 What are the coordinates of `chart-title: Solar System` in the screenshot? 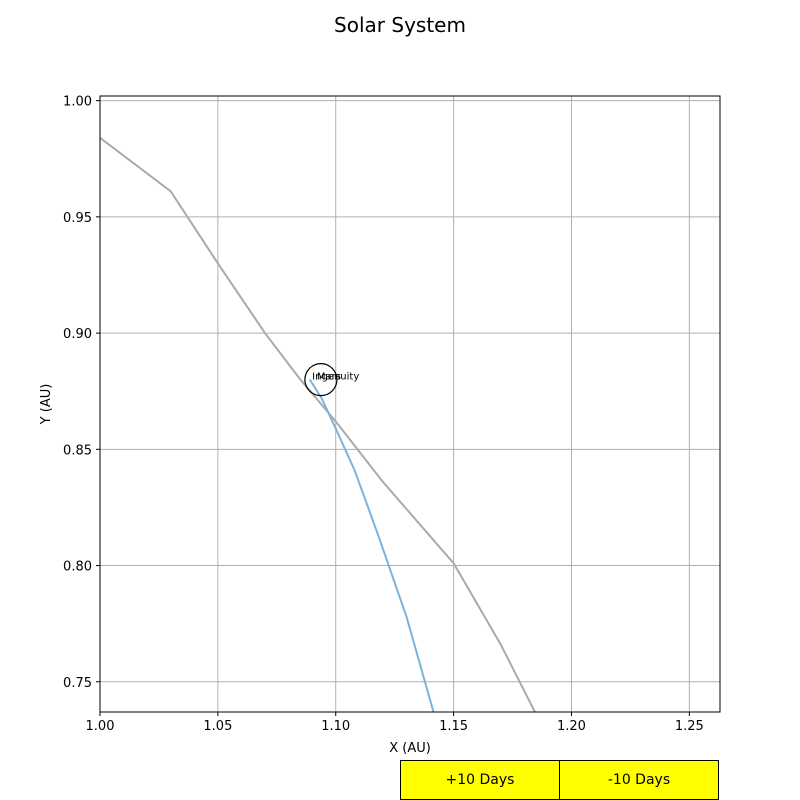 It's located at (400, 25).